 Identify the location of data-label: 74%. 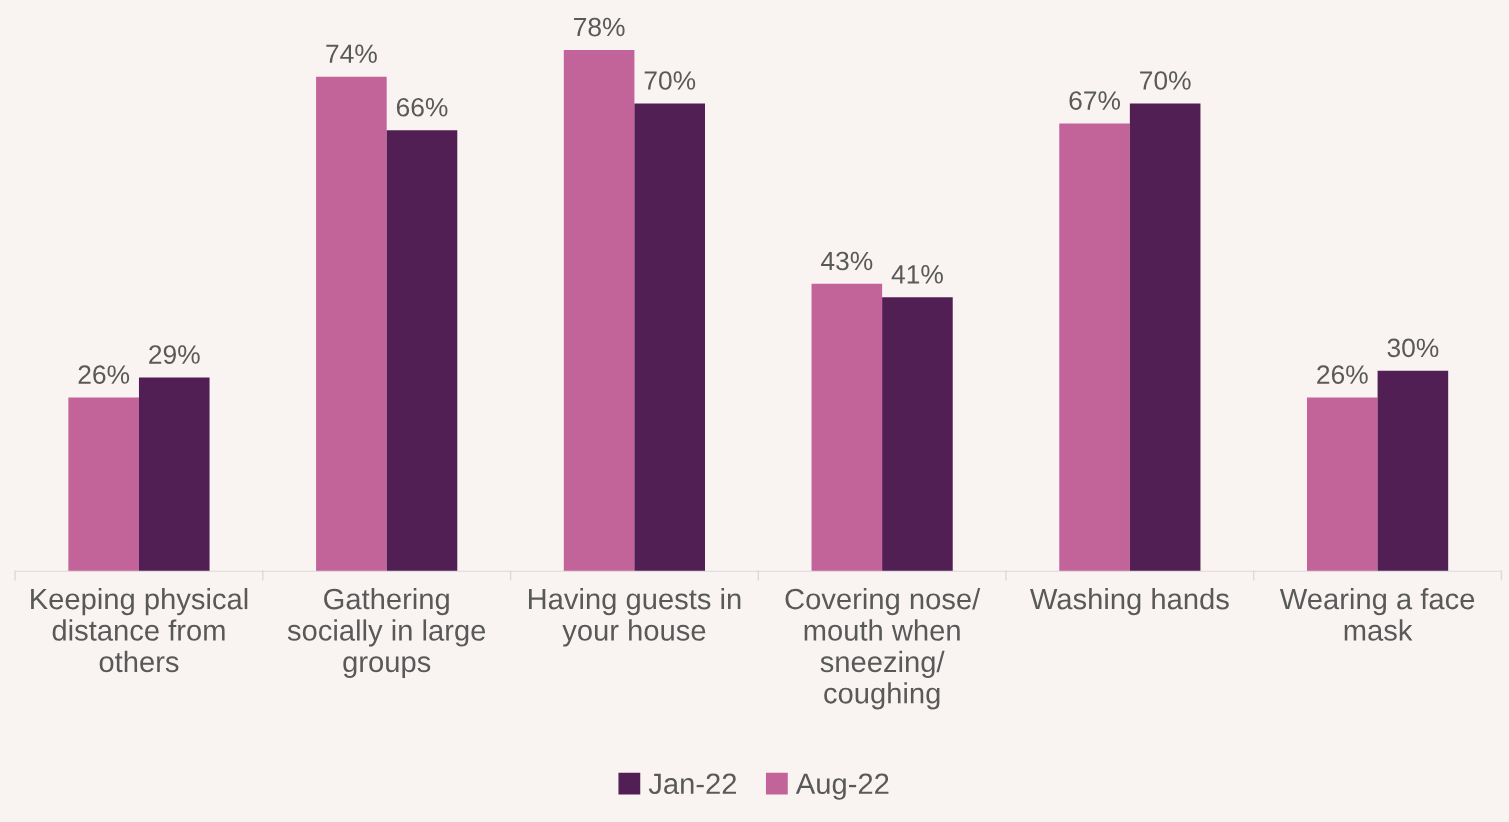
(351, 54).